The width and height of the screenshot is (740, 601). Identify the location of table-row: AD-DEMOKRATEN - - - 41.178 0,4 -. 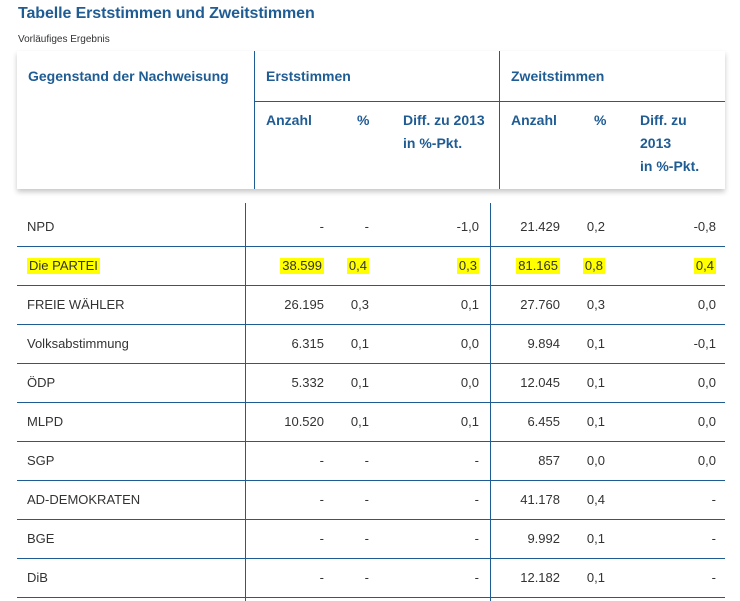
(371, 500).